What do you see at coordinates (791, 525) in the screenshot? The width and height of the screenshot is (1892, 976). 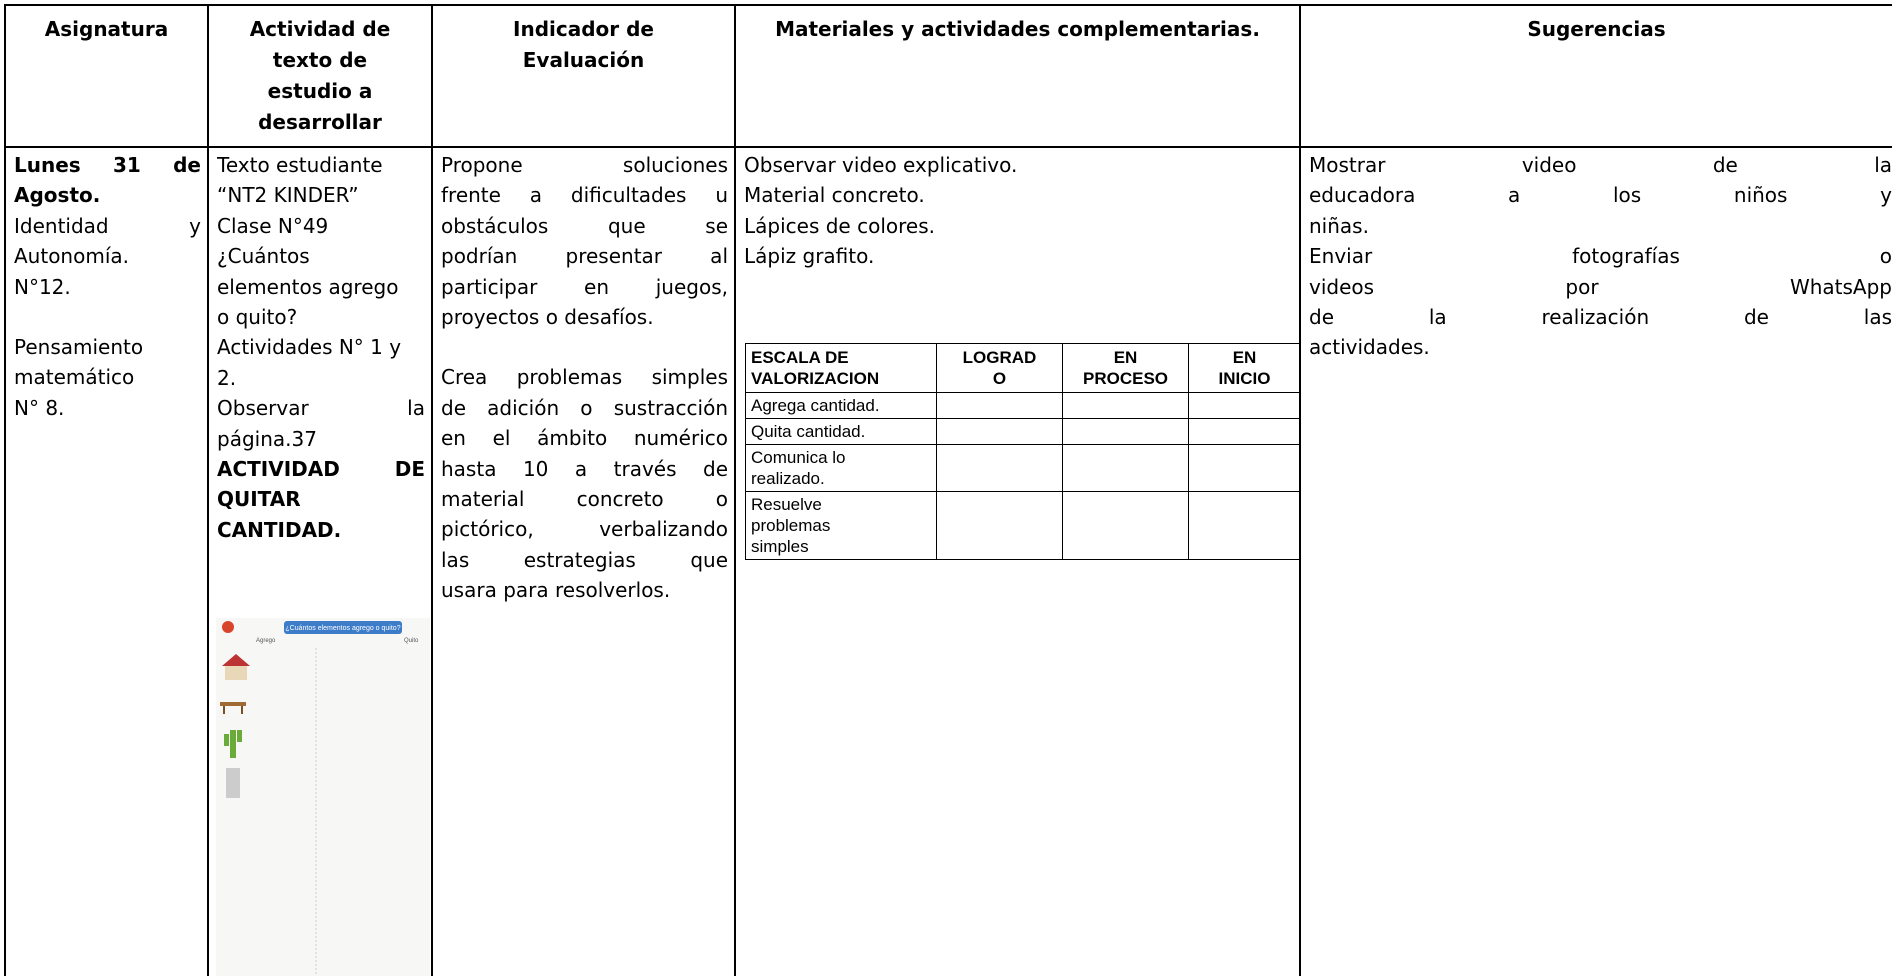 I see `rubric-text: problemas` at bounding box center [791, 525].